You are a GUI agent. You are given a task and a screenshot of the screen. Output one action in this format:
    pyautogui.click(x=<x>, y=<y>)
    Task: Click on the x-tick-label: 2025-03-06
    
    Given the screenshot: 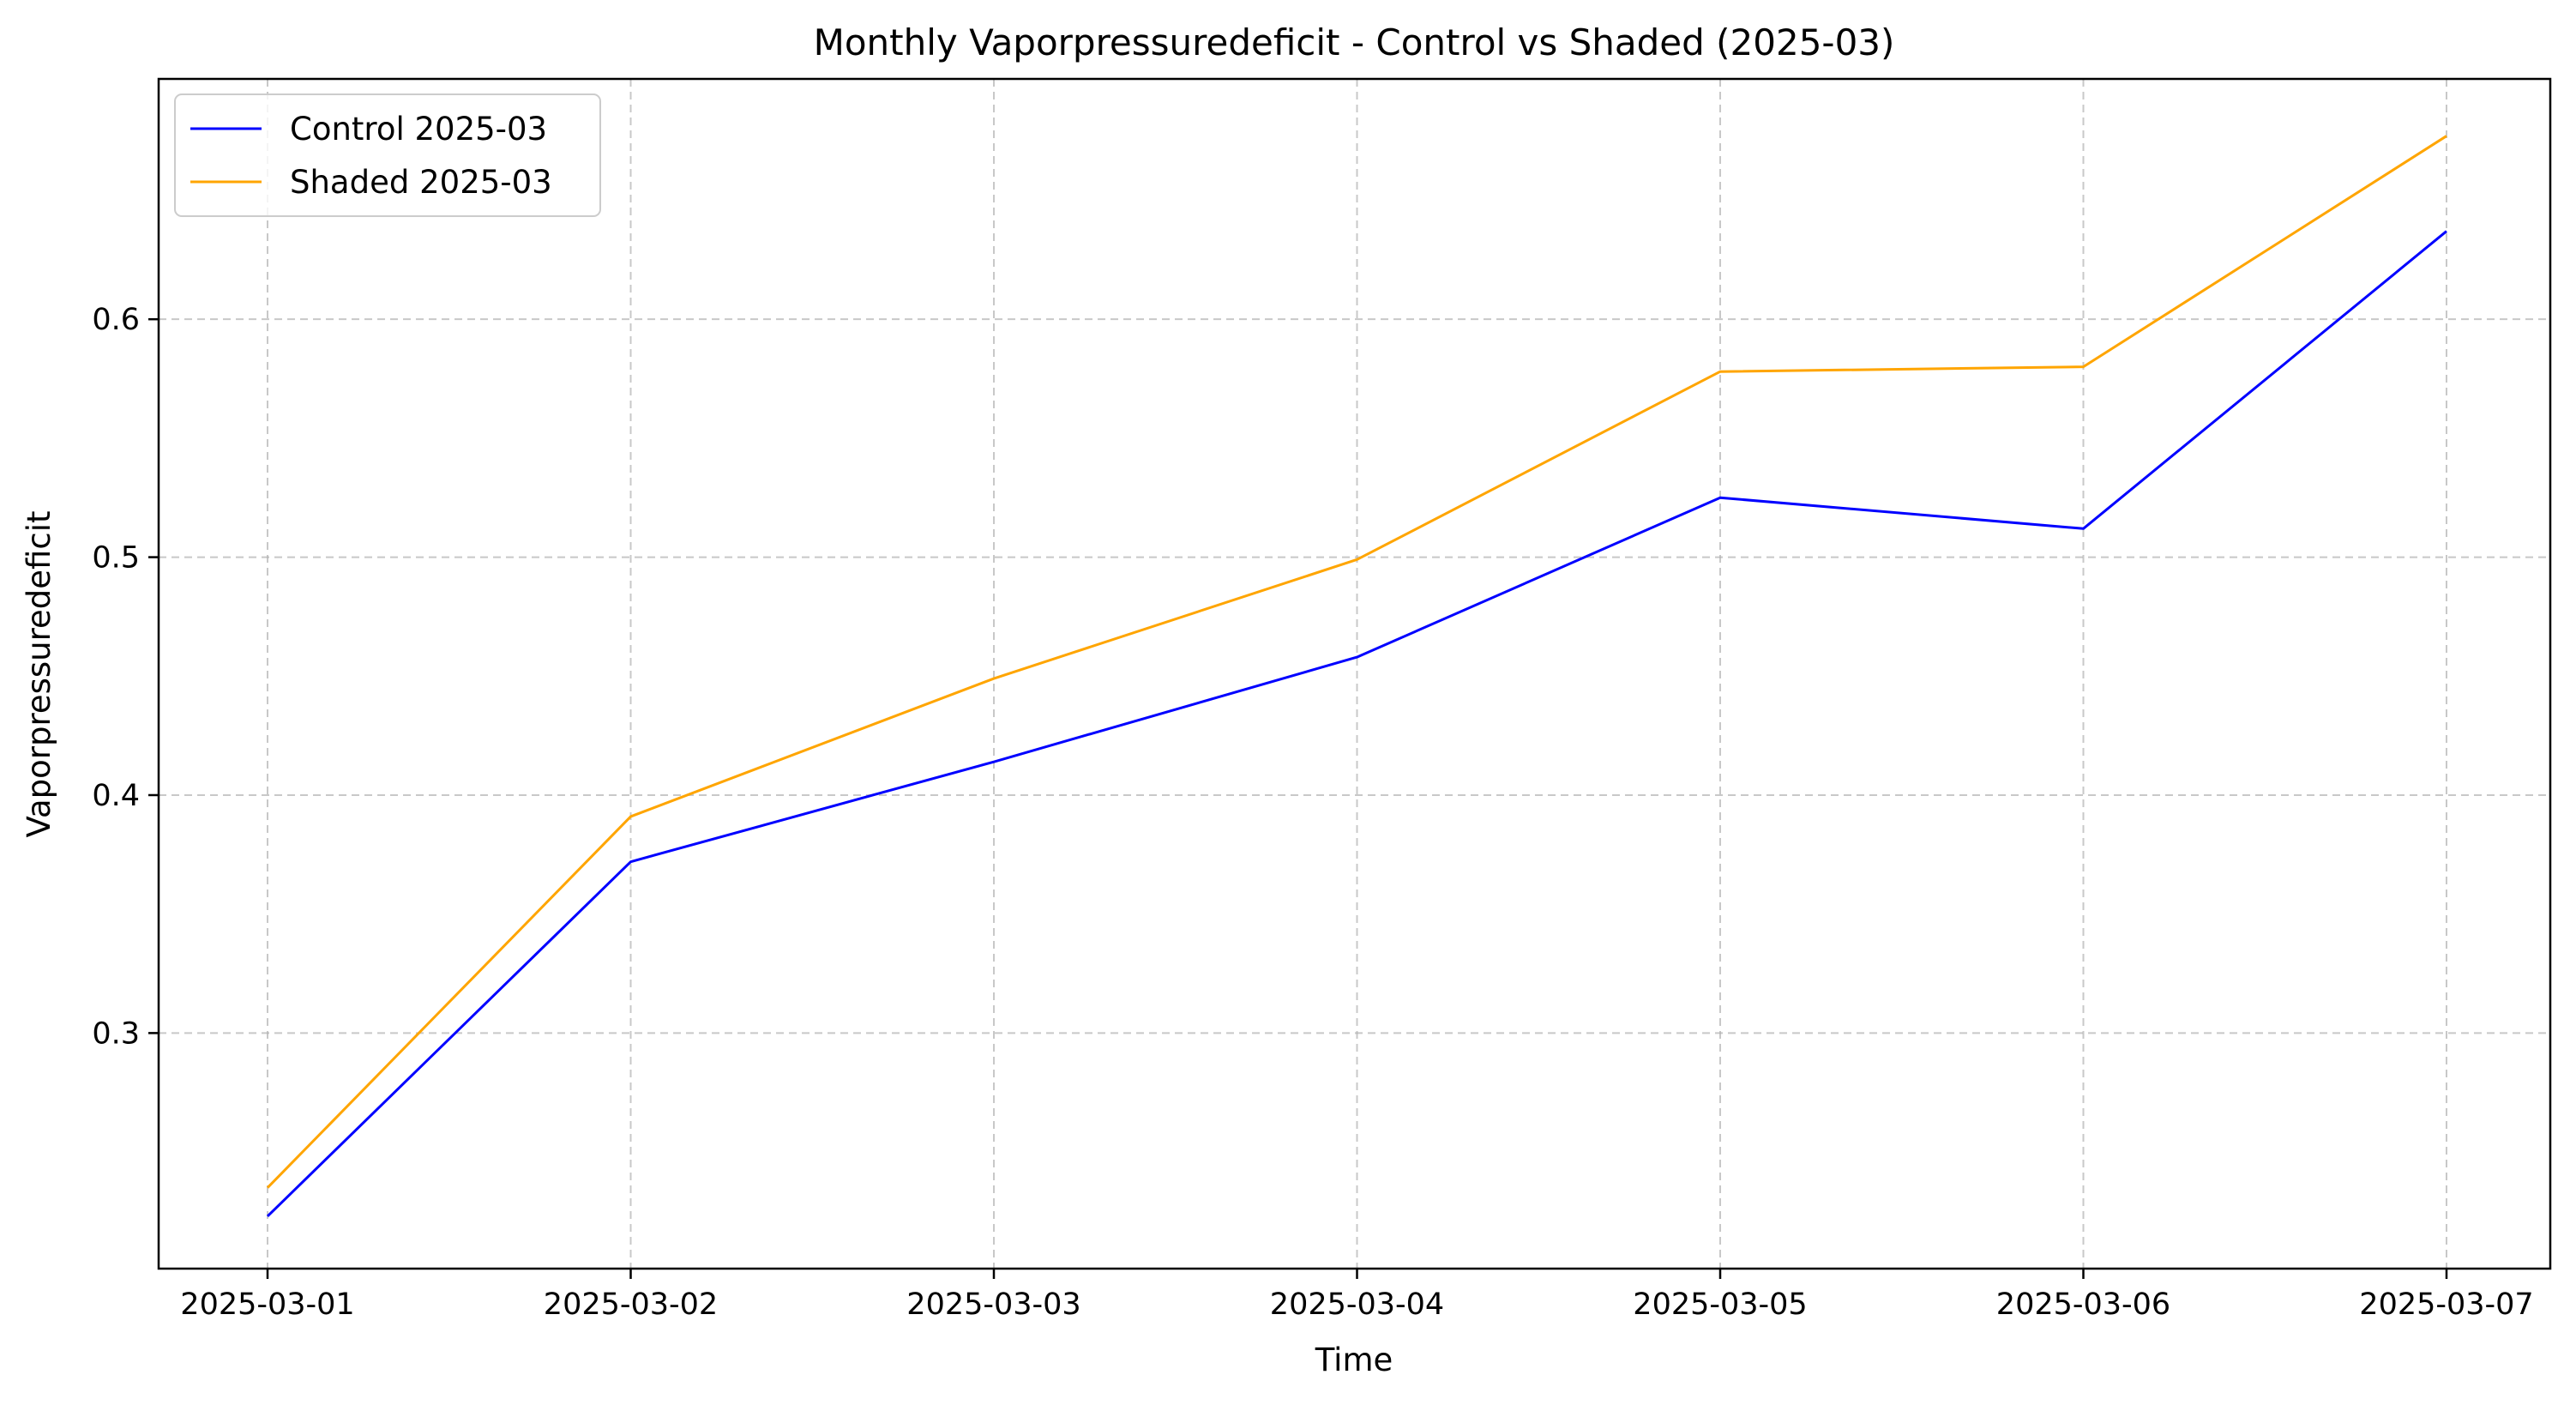 What is the action you would take?
    pyautogui.click(x=2083, y=1304)
    